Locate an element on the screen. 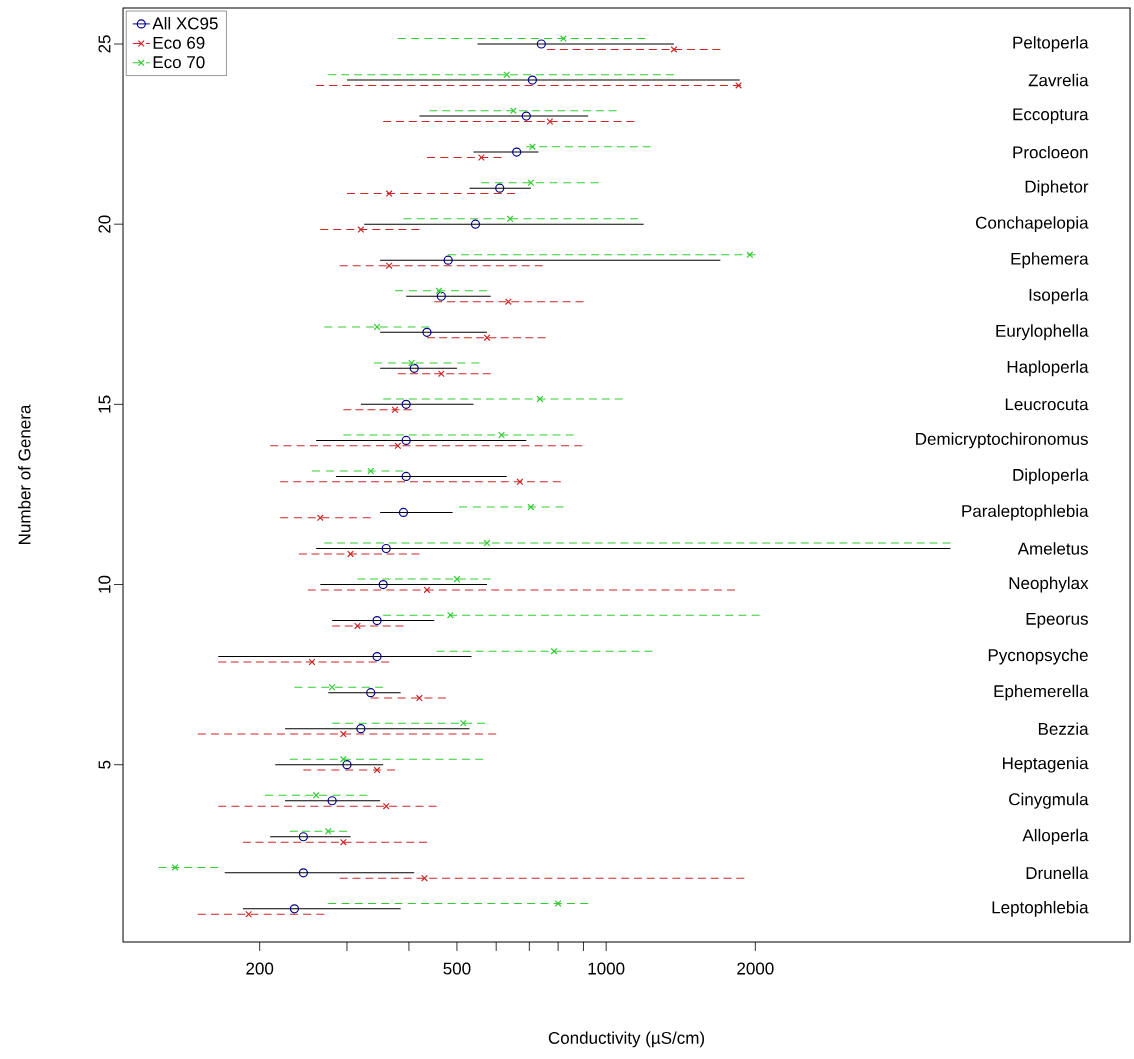 The height and width of the screenshot is (1059, 1134). annotation: Heptagenia is located at coordinates (1046, 764).